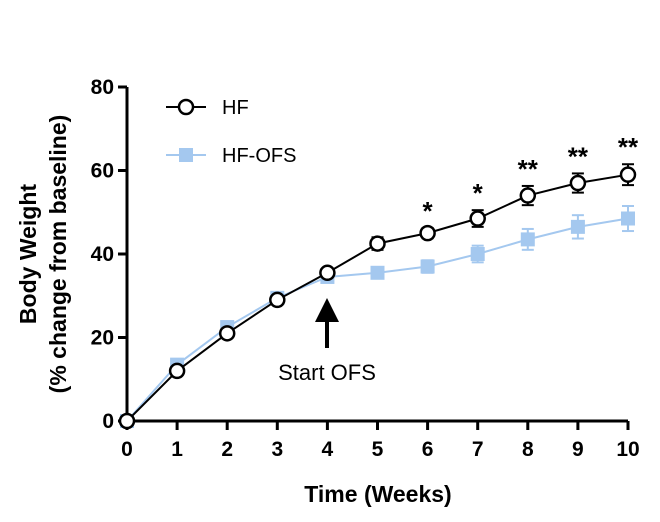  Describe the element at coordinates (186, 155) in the screenshot. I see `legend-hfofs-marker` at that location.